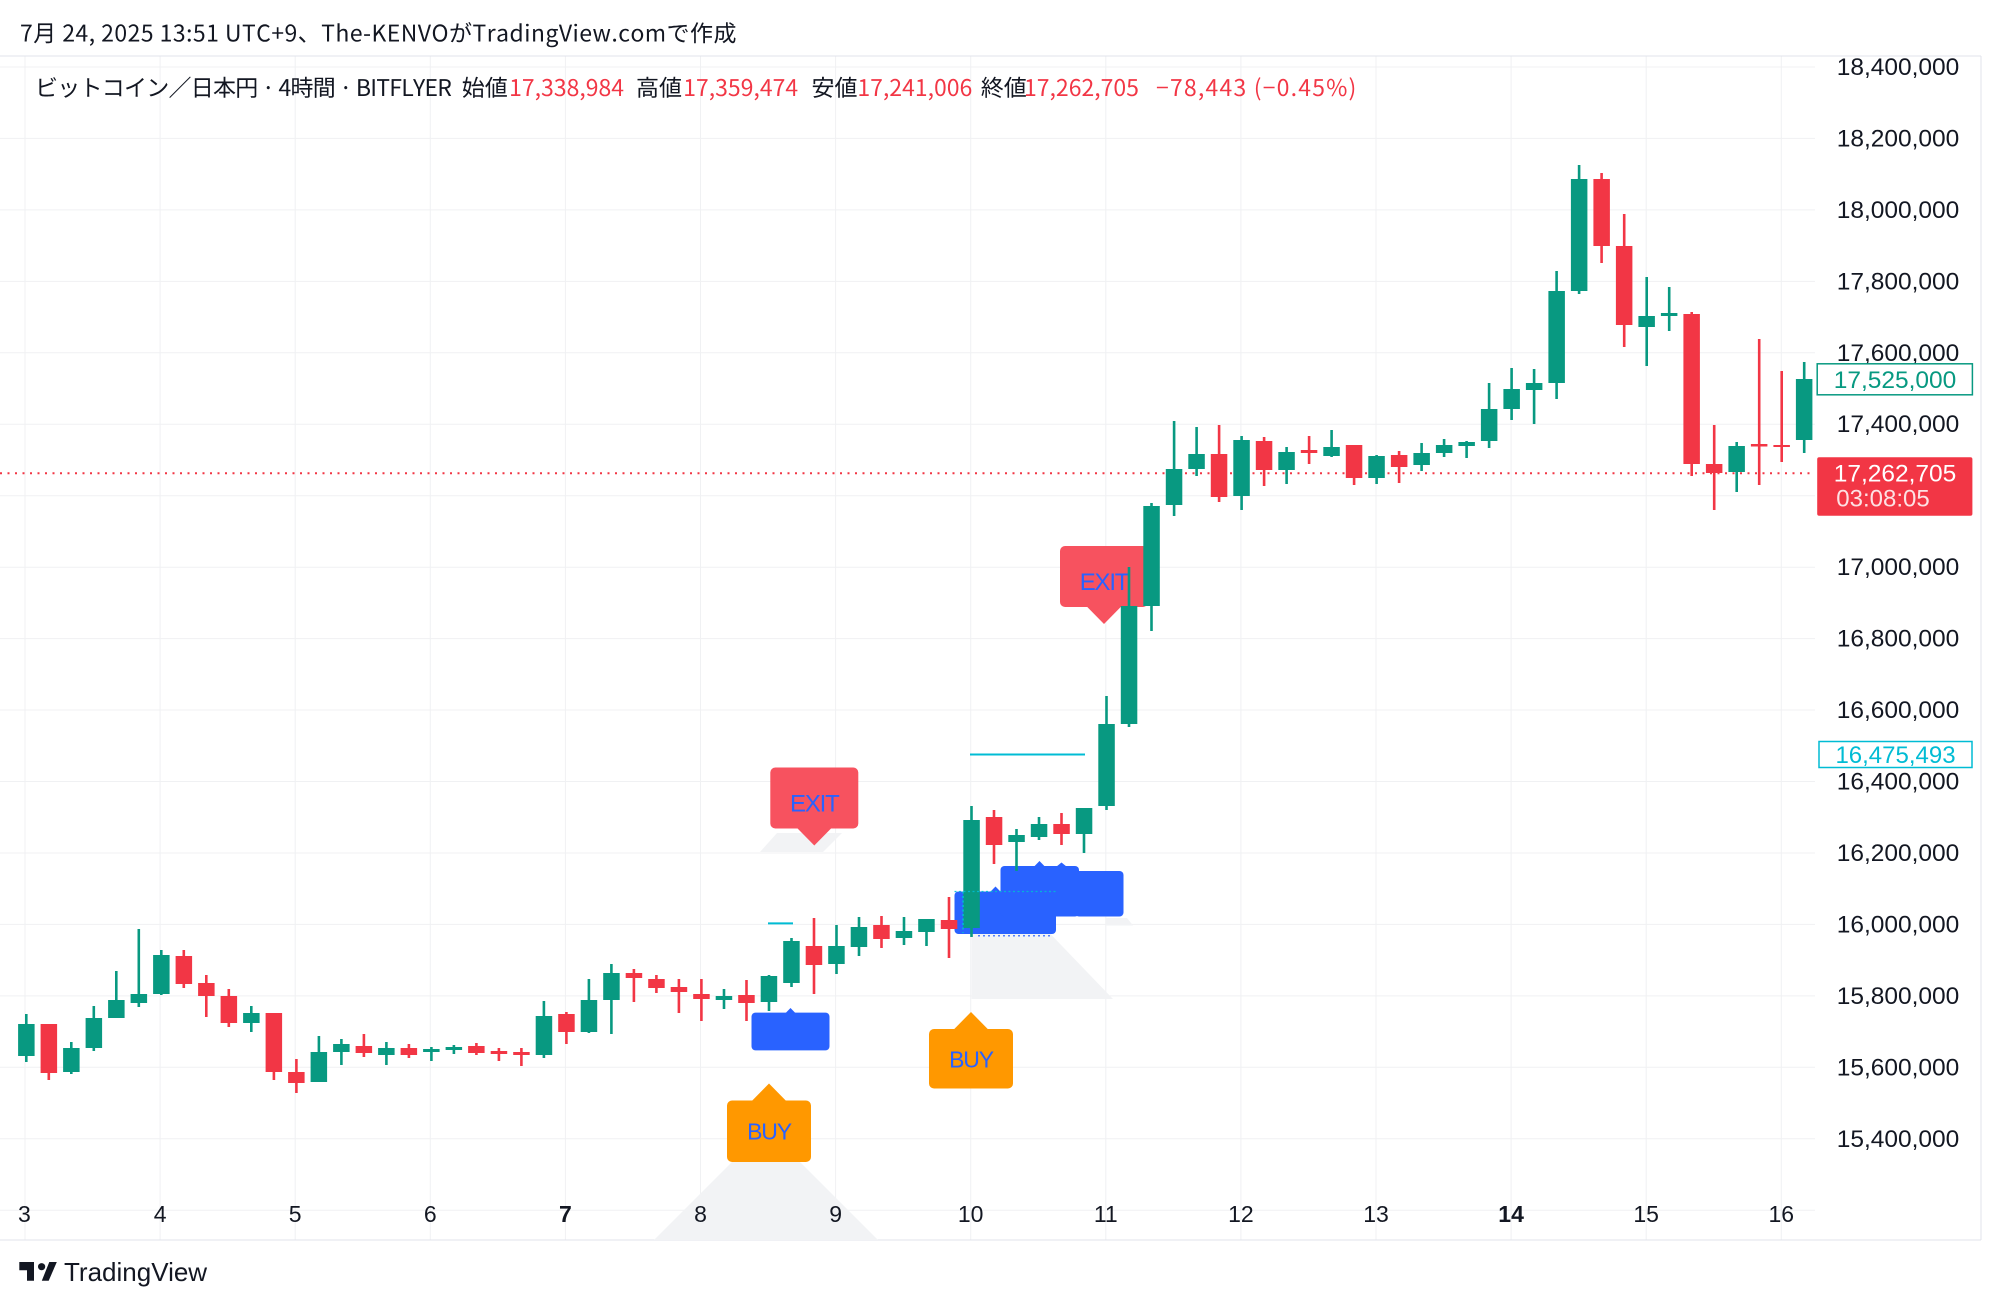 The height and width of the screenshot is (1306, 2000). I want to click on svg-text: 6, so click(430, 1214).